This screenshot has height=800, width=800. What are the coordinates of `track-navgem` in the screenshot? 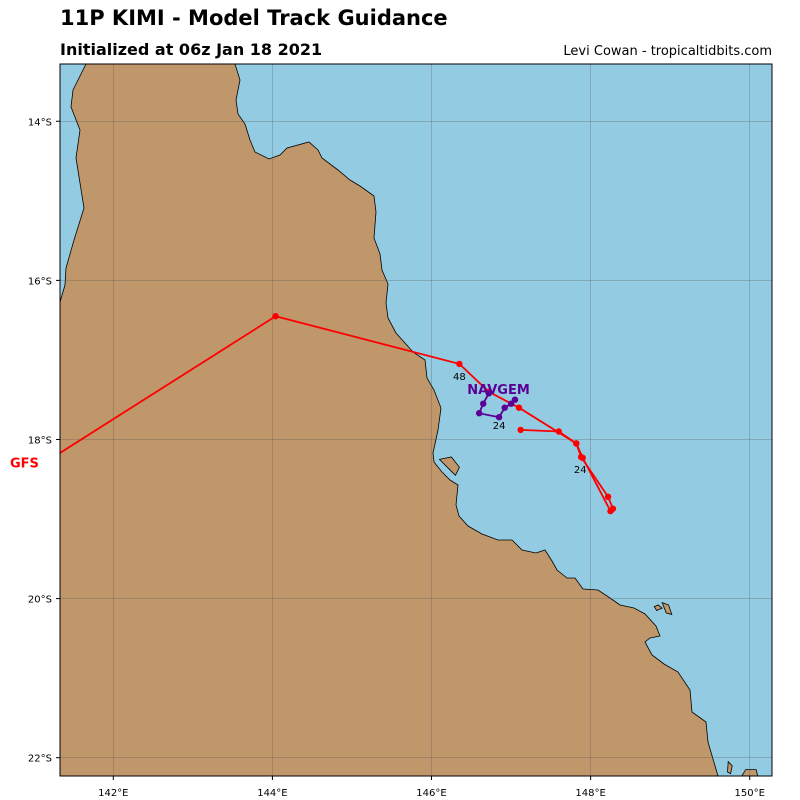 It's located at (497, 405).